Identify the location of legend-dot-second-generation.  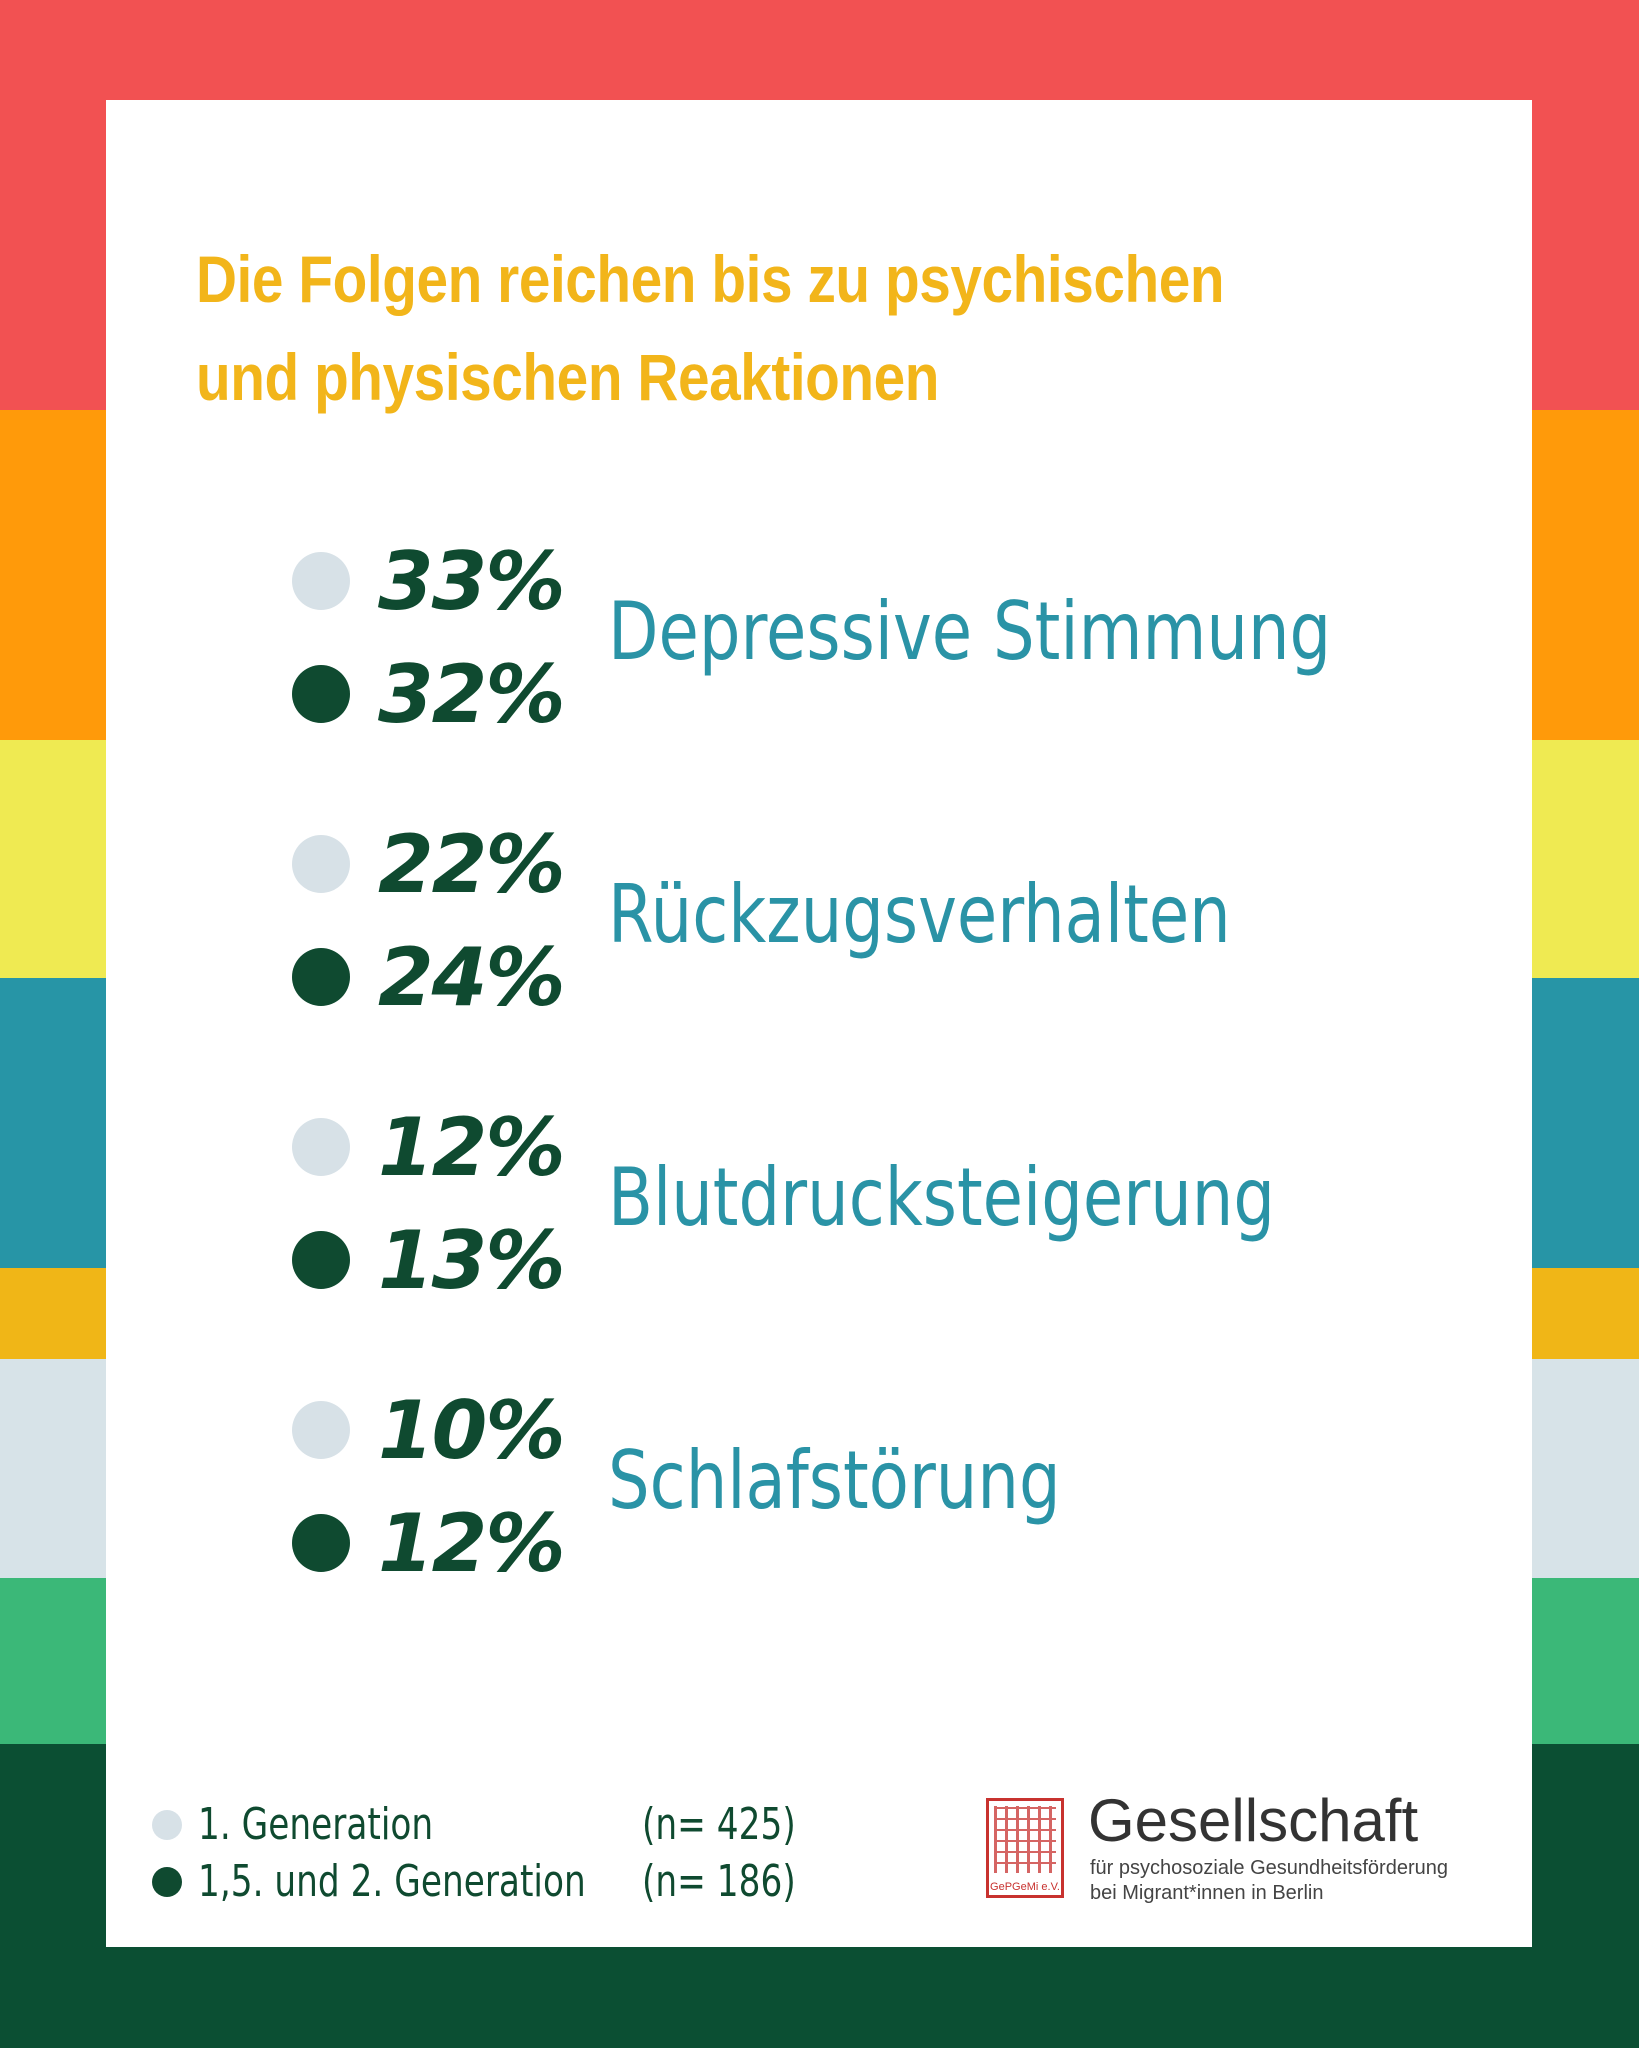
(167, 1882).